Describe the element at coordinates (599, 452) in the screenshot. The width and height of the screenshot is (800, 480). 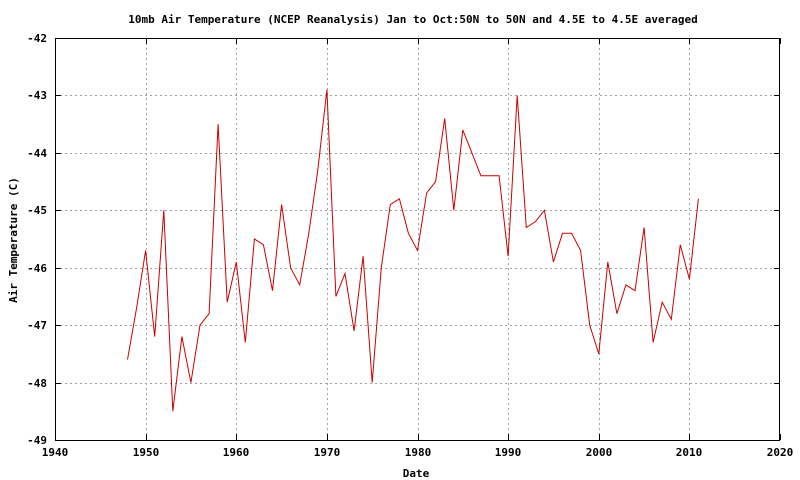
I see `x-tick-label: 2000` at that location.